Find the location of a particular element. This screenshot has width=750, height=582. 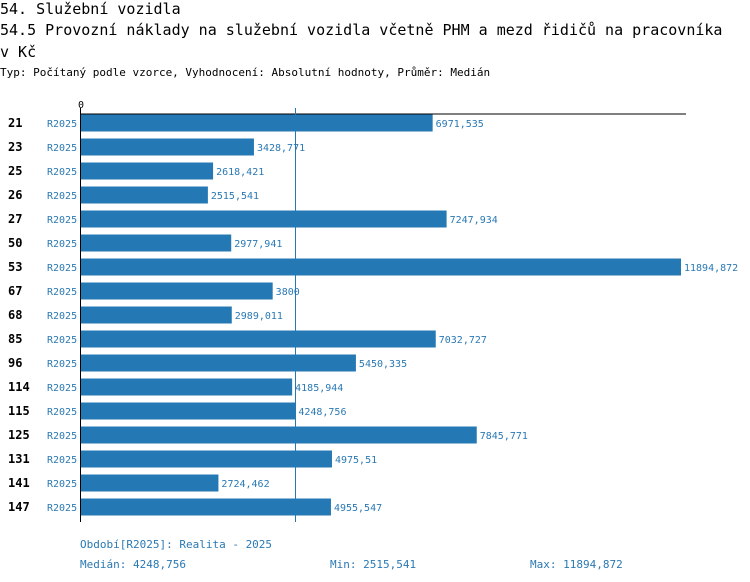

category-label: 131 is located at coordinates (19, 459).